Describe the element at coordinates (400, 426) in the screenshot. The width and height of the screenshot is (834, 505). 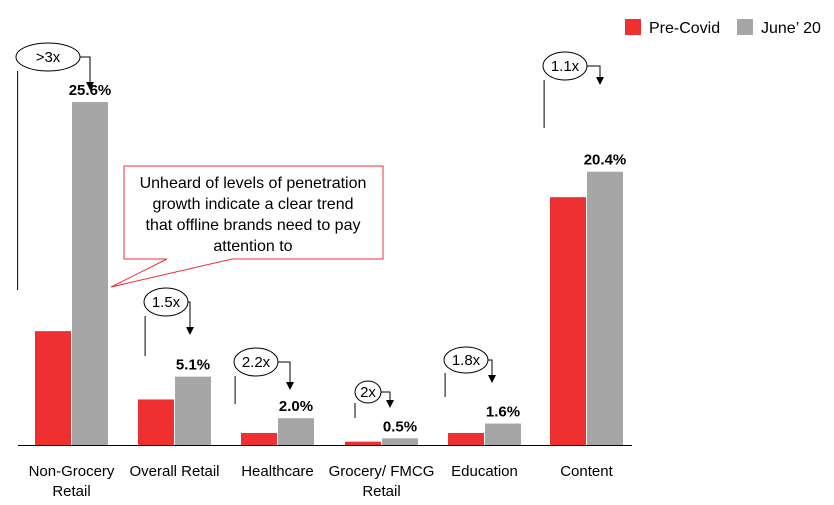
I see `data-label-3: 0.5%` at that location.